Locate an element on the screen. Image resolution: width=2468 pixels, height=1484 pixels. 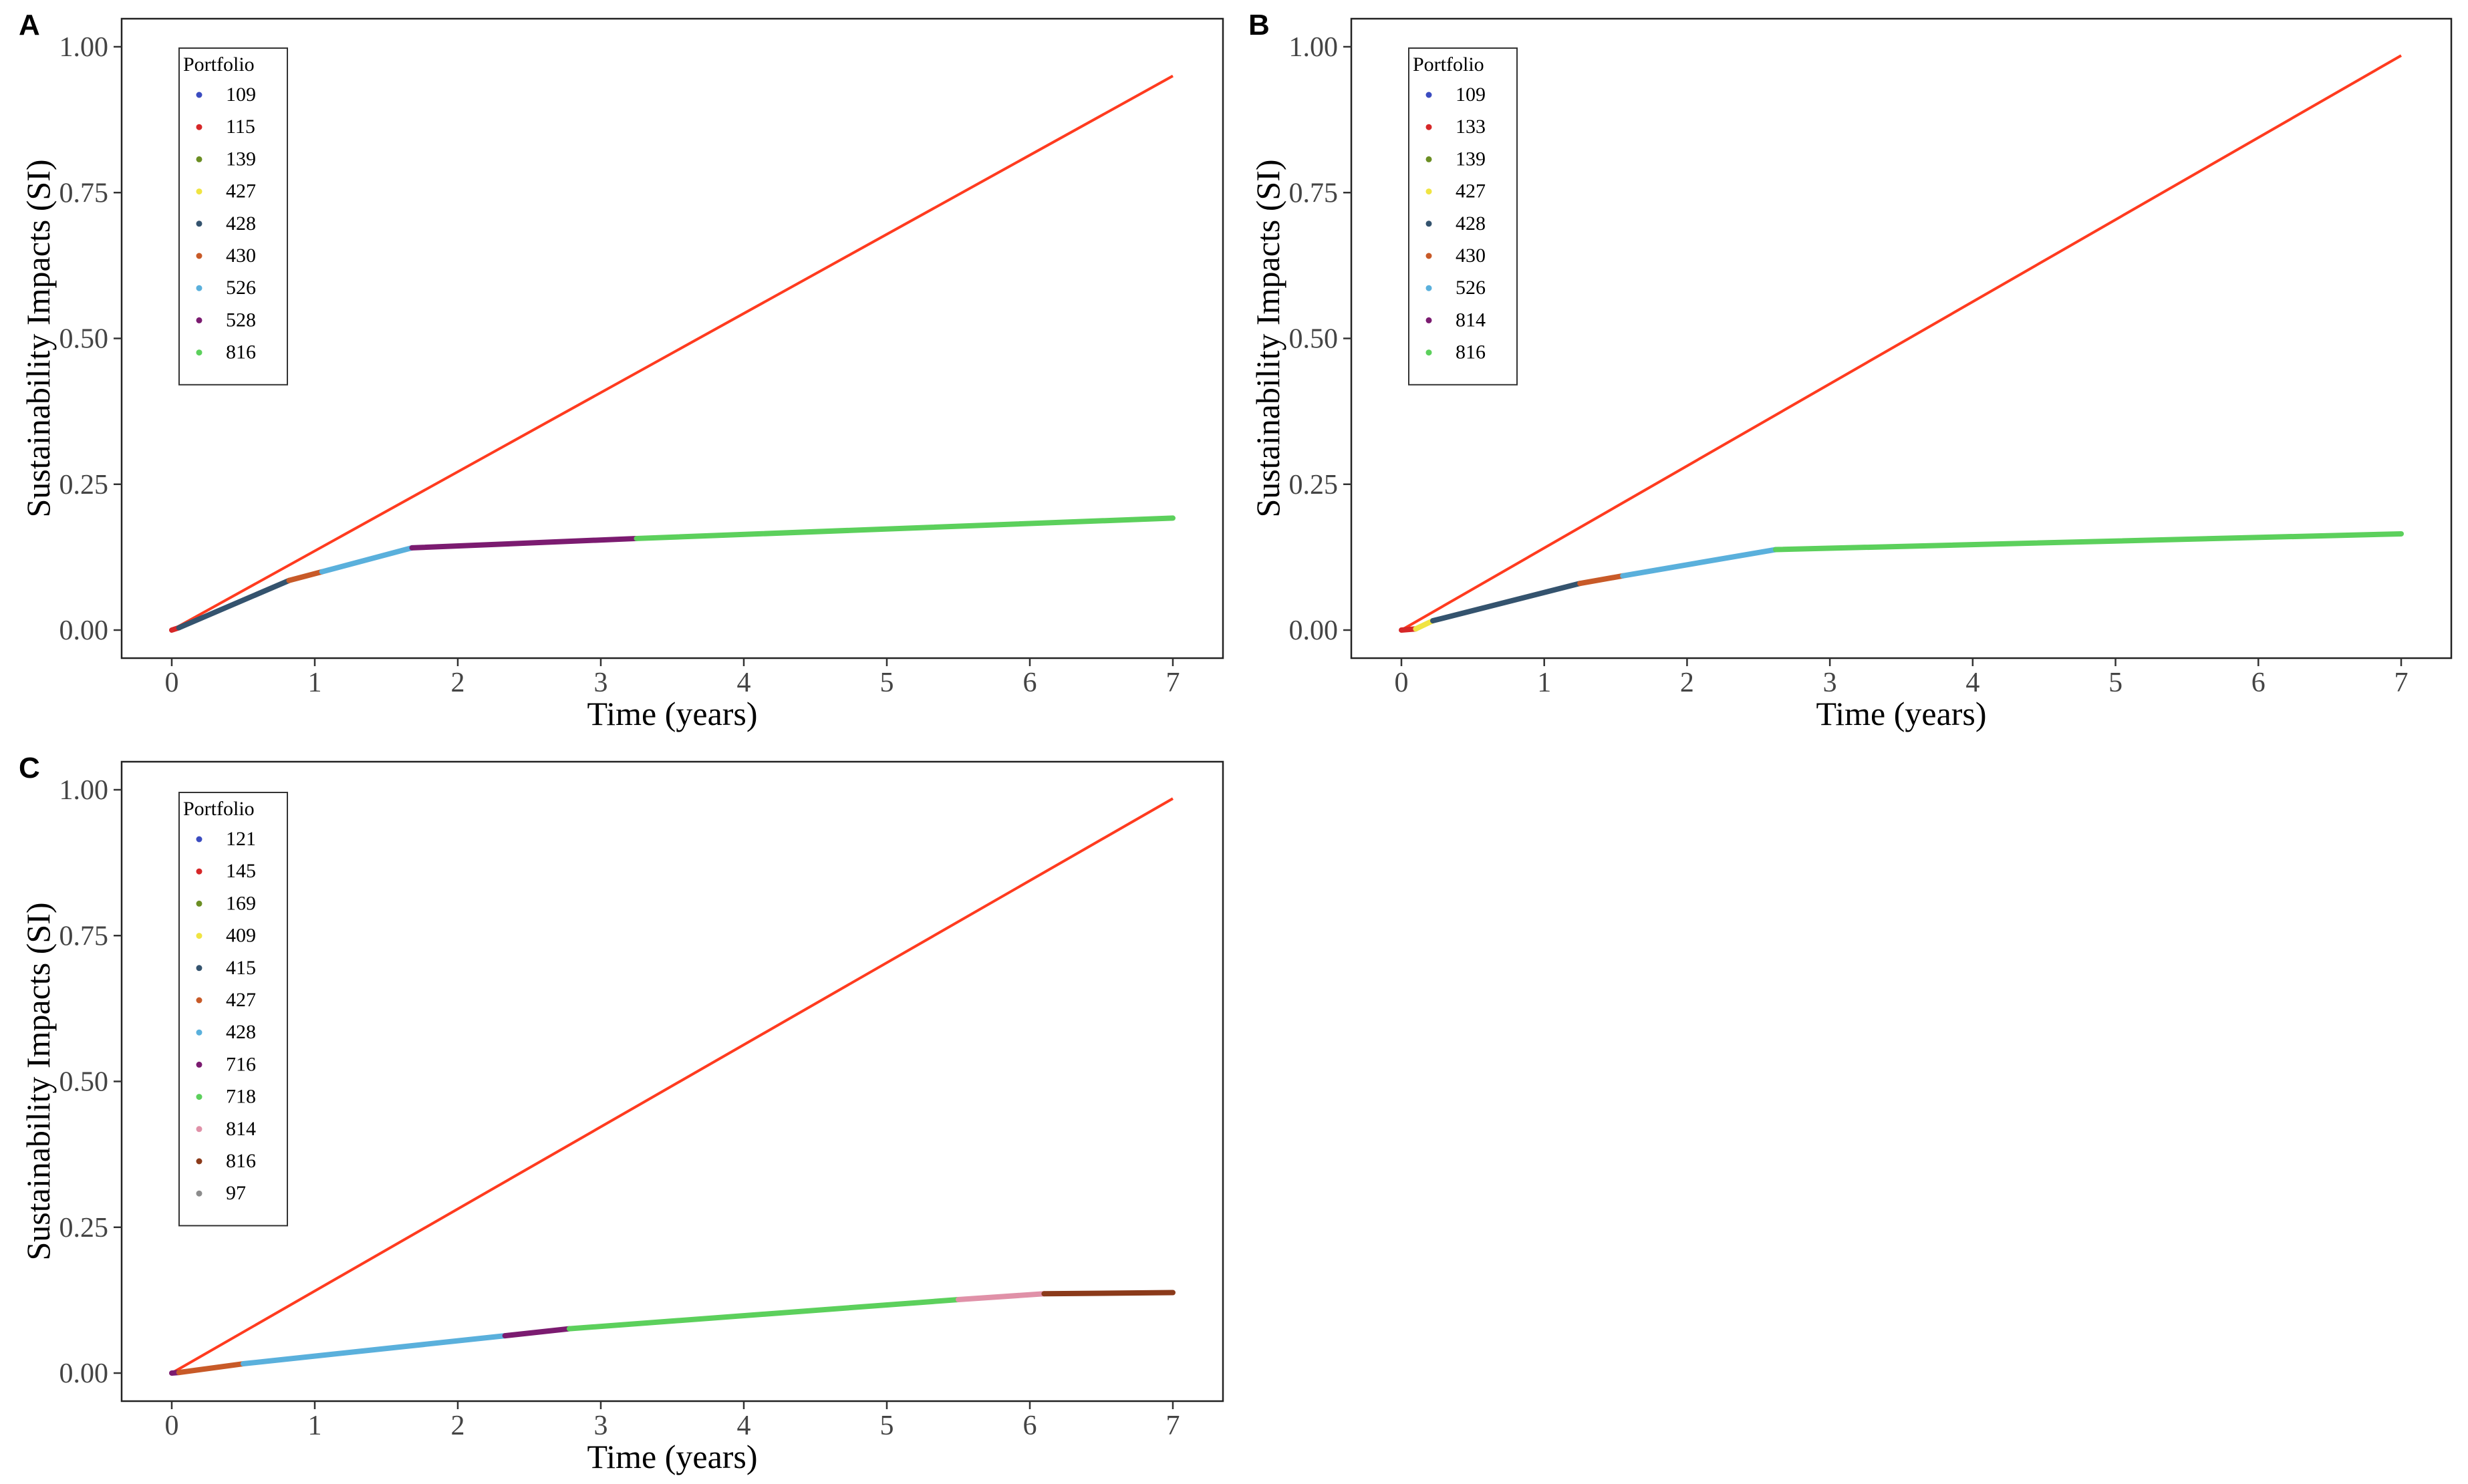
legend-label: 526 is located at coordinates (1471, 288).